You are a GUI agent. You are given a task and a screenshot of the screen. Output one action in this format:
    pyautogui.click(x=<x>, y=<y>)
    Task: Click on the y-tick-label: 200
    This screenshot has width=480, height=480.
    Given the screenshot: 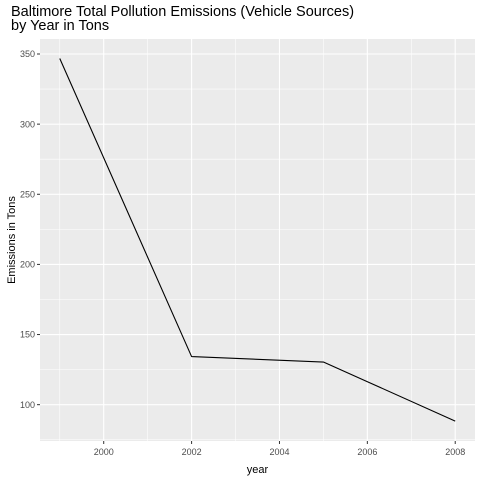 What is the action you would take?
    pyautogui.click(x=27, y=265)
    